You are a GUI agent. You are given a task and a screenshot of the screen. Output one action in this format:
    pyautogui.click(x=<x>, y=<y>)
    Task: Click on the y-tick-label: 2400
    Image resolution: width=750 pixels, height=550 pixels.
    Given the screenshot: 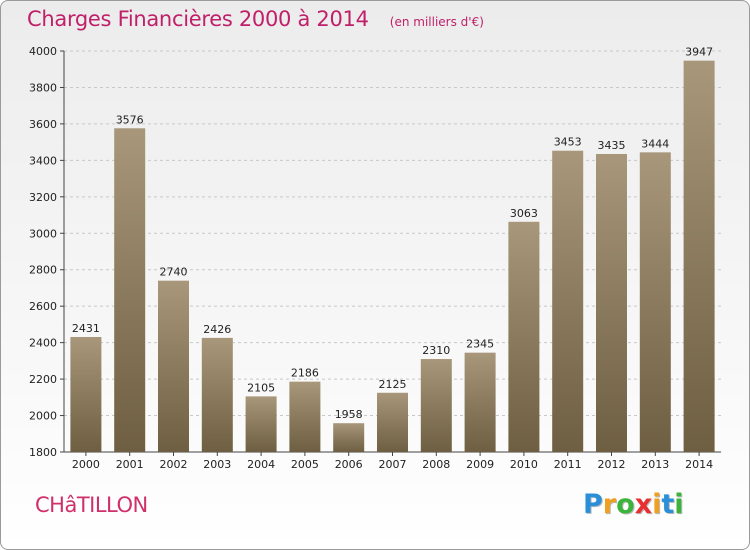 What is the action you would take?
    pyautogui.click(x=43, y=343)
    